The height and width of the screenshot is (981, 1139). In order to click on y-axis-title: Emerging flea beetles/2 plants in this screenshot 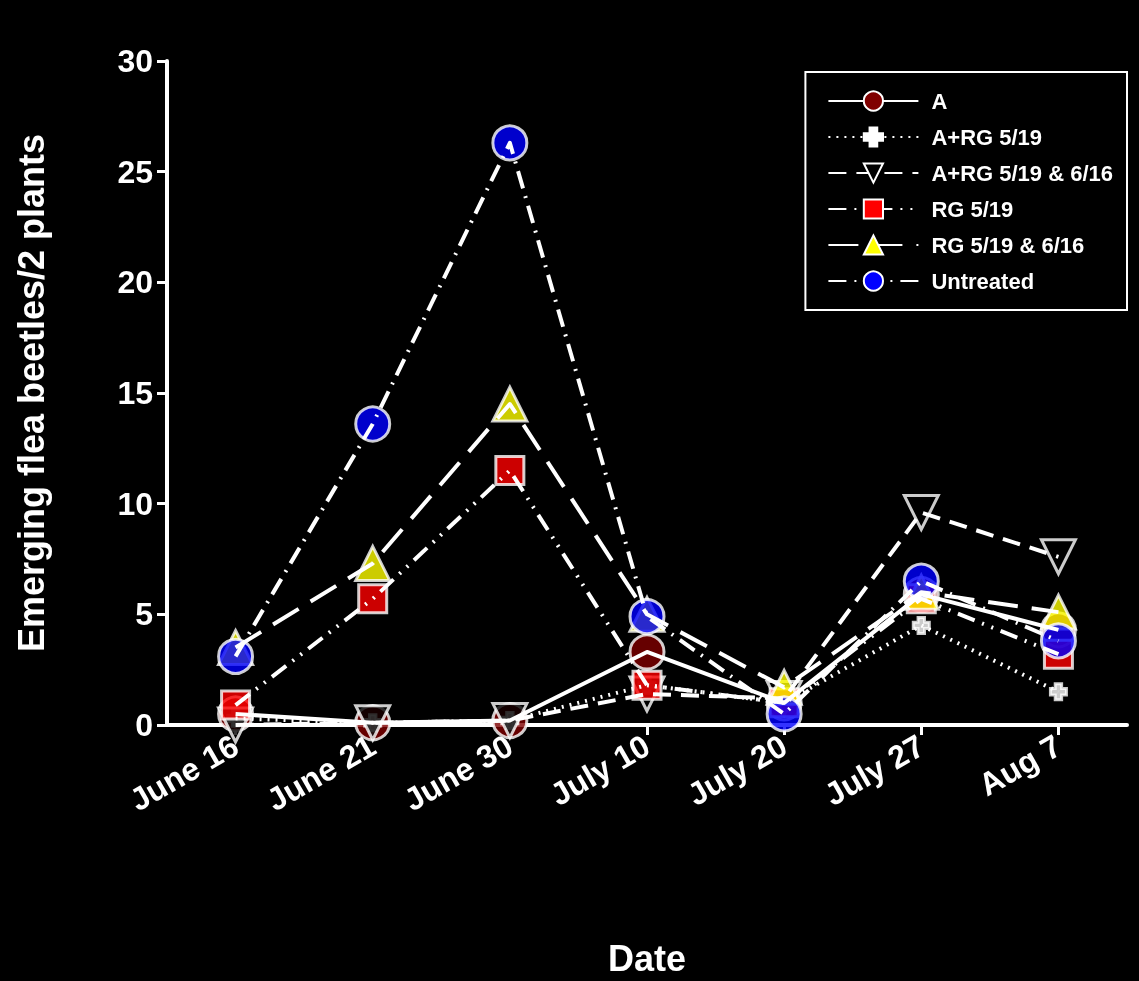, I will do `click(31, 393)`.